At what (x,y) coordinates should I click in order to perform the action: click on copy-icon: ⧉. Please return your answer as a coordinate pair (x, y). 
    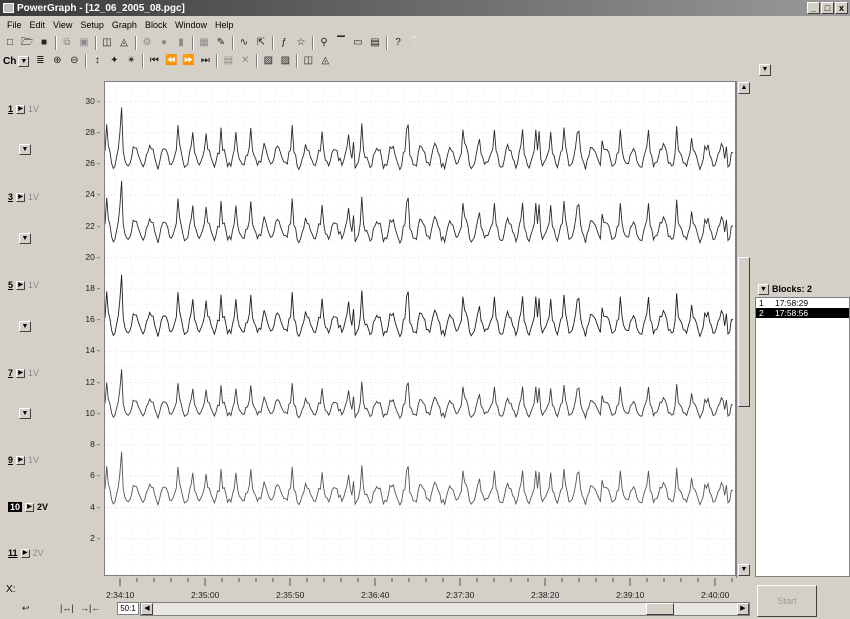
    Looking at the image, I should click on (67, 42).